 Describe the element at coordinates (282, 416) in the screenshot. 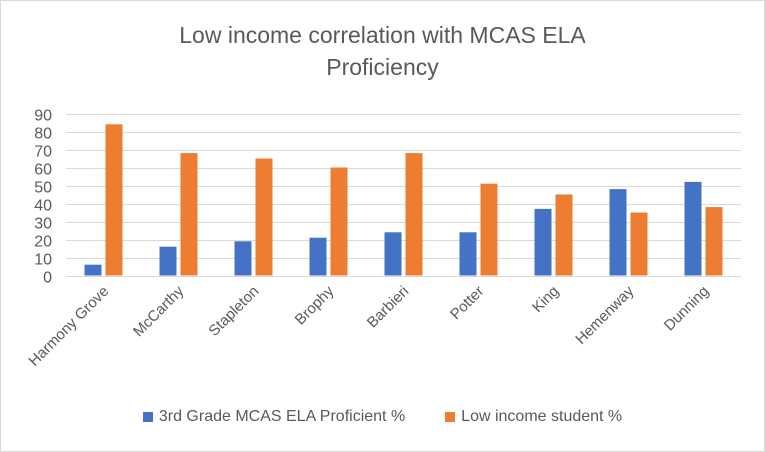

I see `legend-label-proficient: 3rd Grade MCAS ELA Proficient %` at that location.